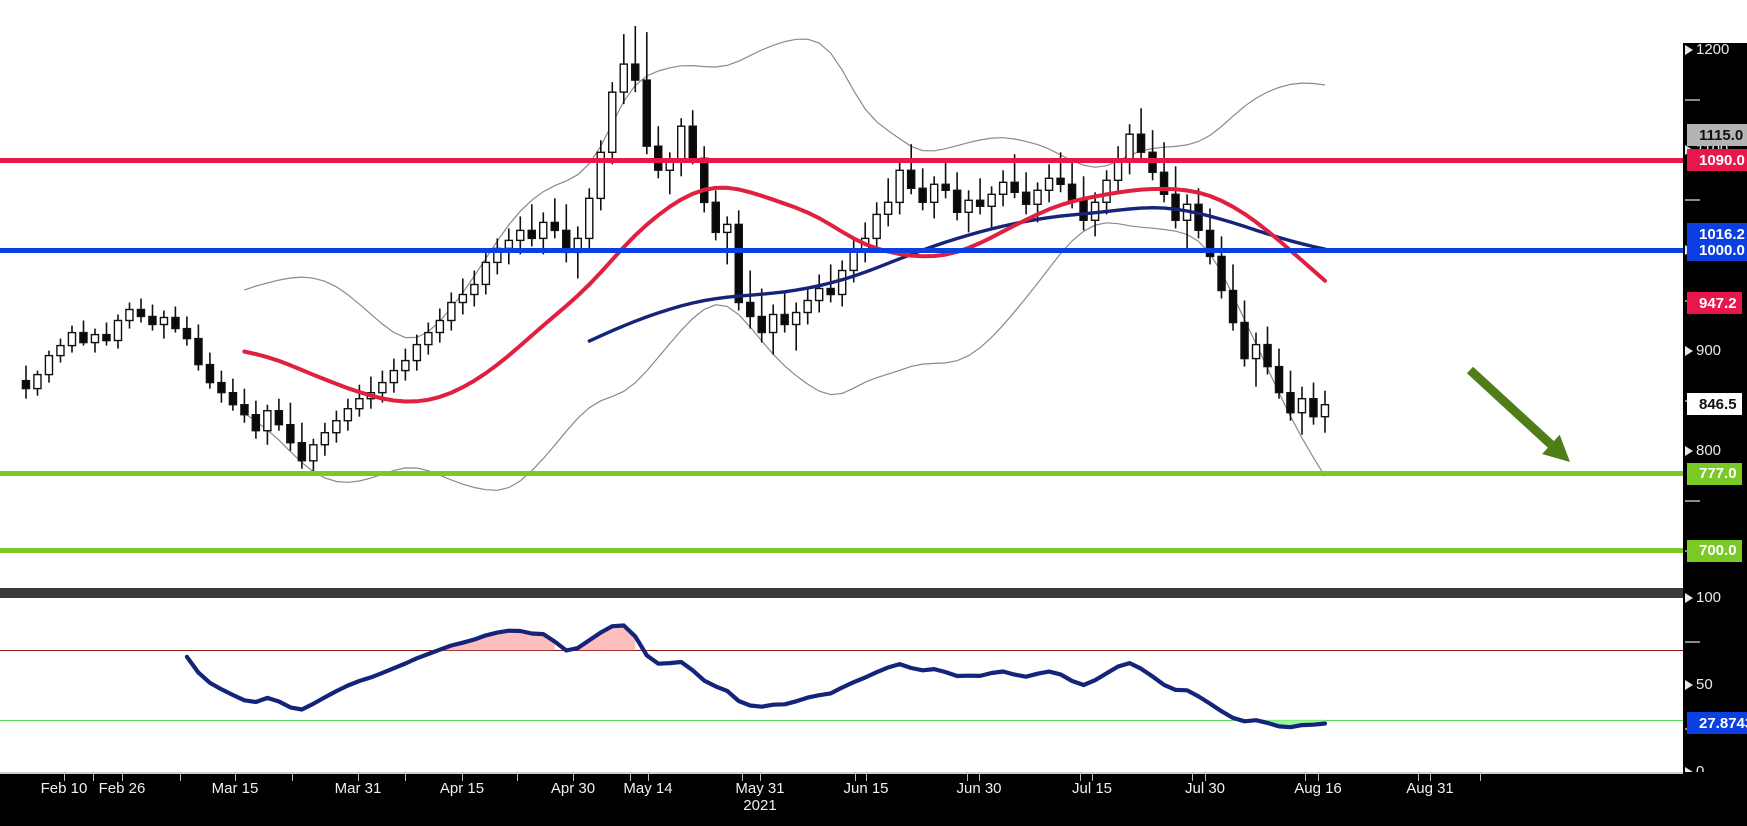  I want to click on rsi-oversold-line, so click(841, 720).